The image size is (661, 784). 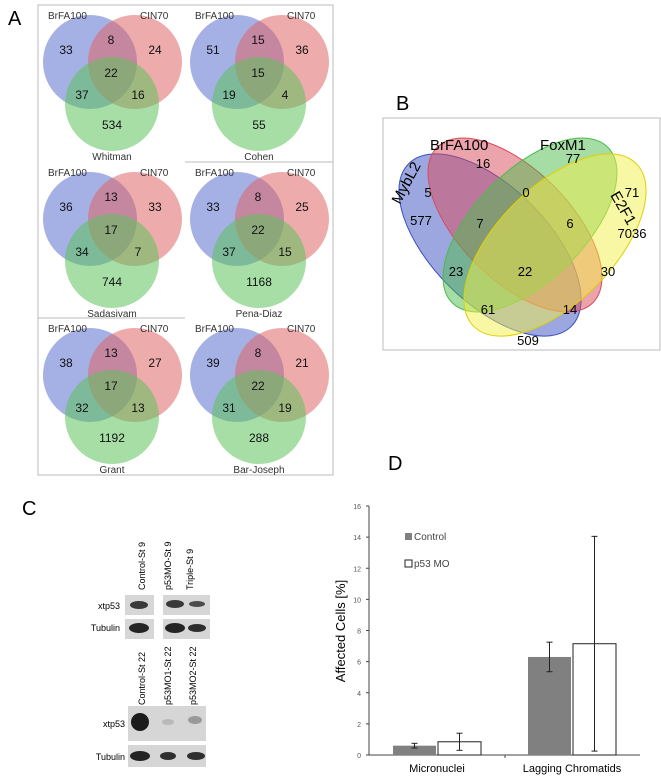 What do you see at coordinates (359, 694) in the screenshot?
I see `y-tick-label: 4` at bounding box center [359, 694].